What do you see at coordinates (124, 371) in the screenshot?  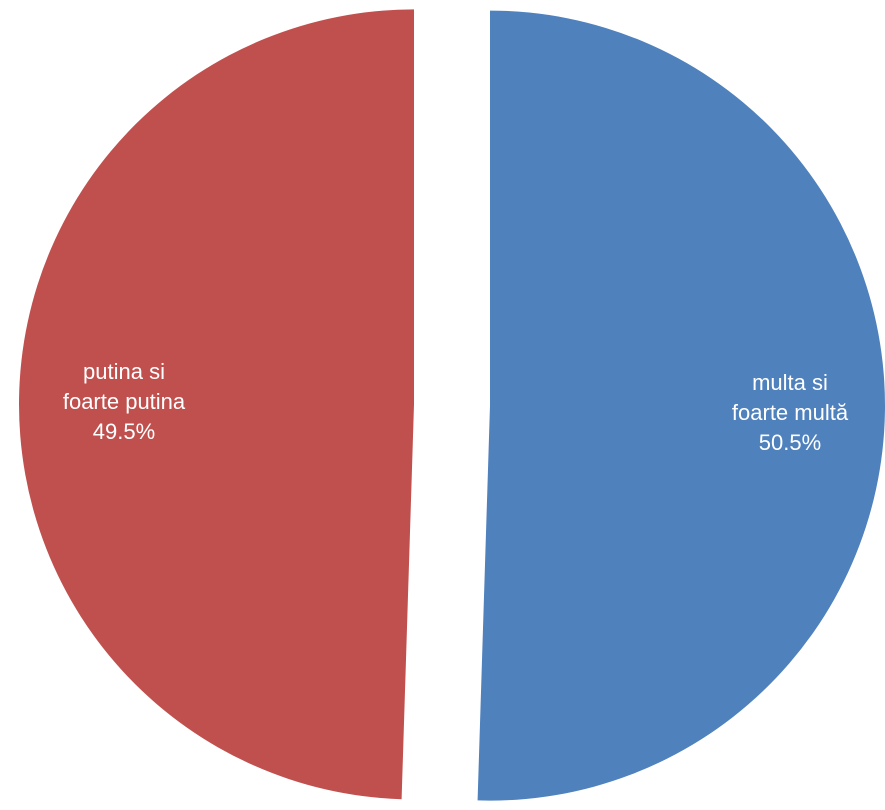 I see `slice-label-putina-line1: putina si` at bounding box center [124, 371].